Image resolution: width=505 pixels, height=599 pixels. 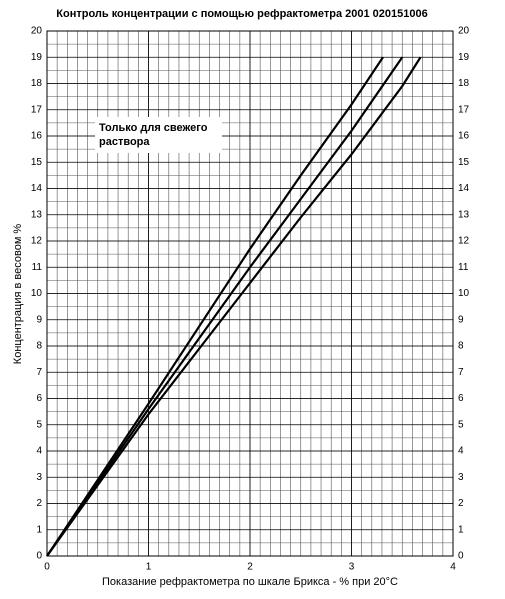 I want to click on y-tick-label-right: 15, so click(x=464, y=162).